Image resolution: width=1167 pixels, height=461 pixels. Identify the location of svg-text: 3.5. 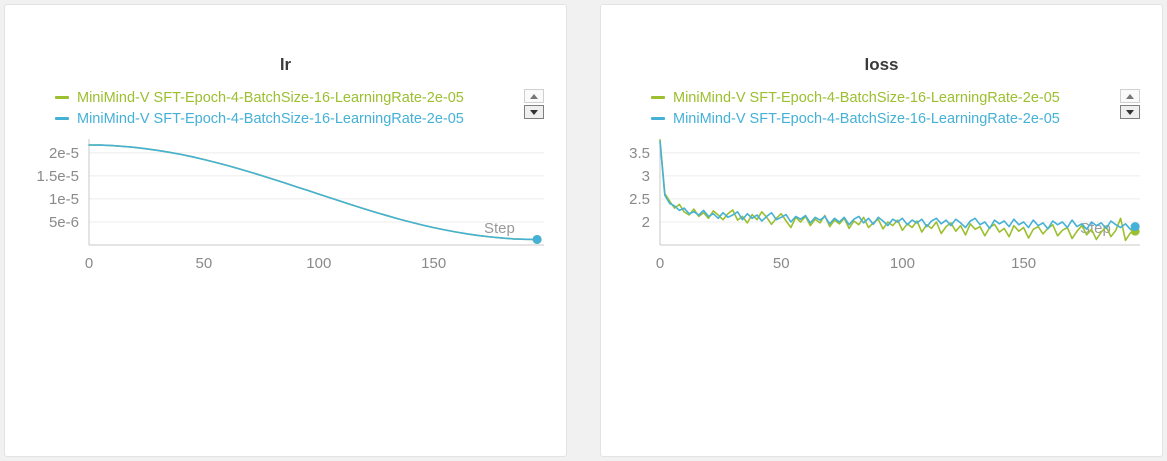
(639, 153).